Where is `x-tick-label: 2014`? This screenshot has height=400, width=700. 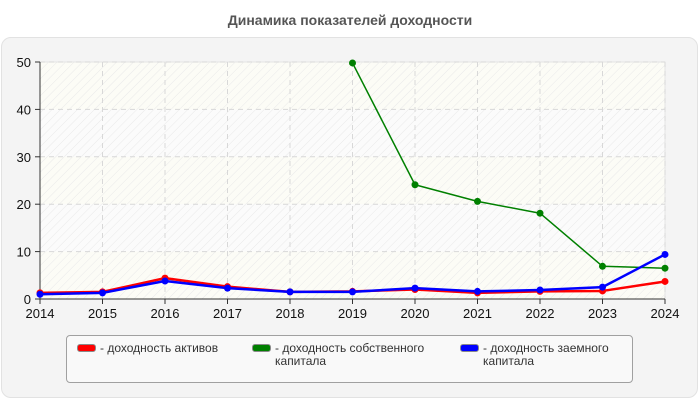 x-tick-label: 2014 is located at coordinates (40, 313).